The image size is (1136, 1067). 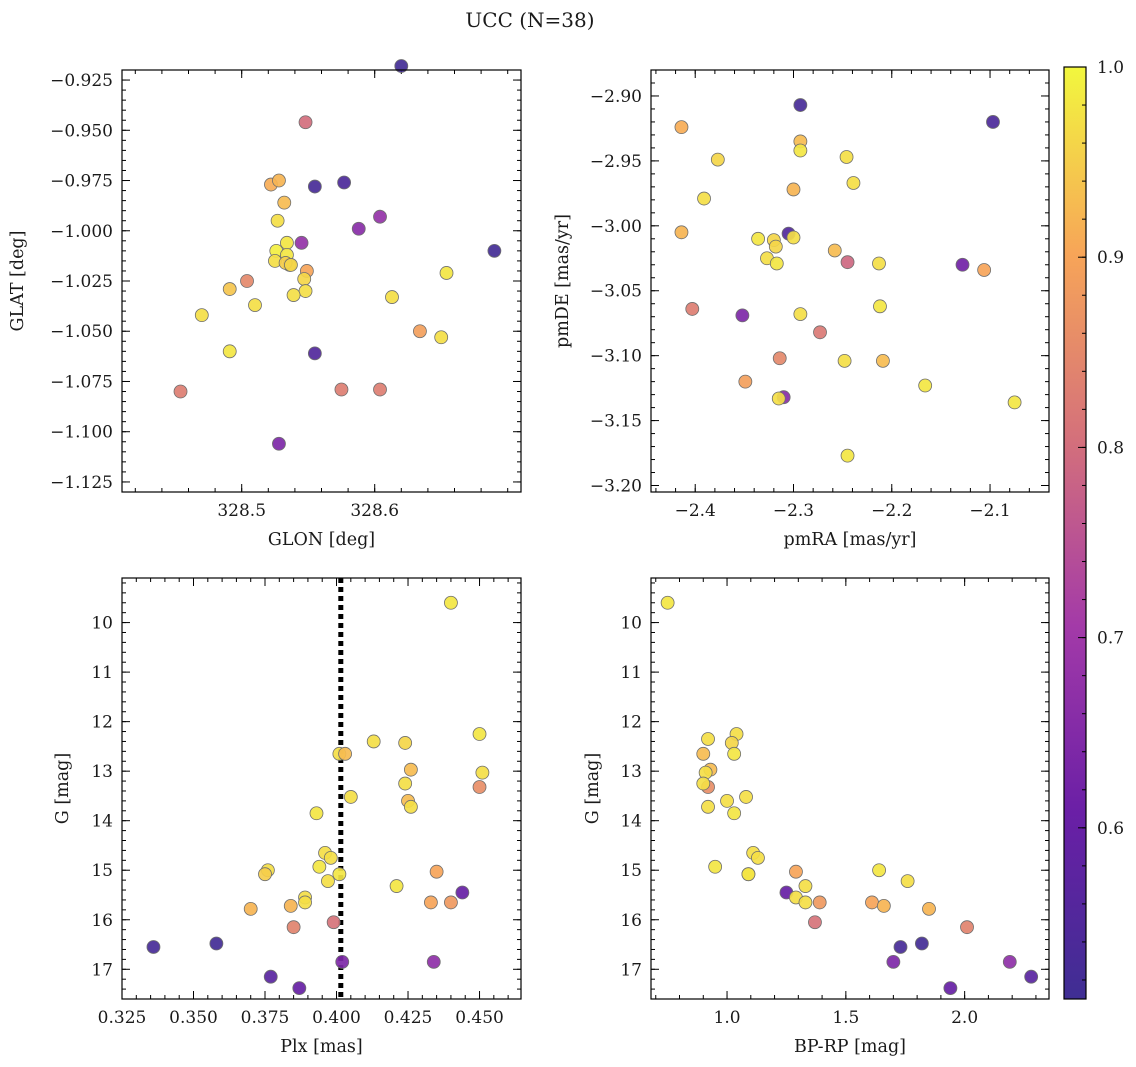 What do you see at coordinates (616, 227) in the screenshot?
I see `y-tick-label: −3.00` at bounding box center [616, 227].